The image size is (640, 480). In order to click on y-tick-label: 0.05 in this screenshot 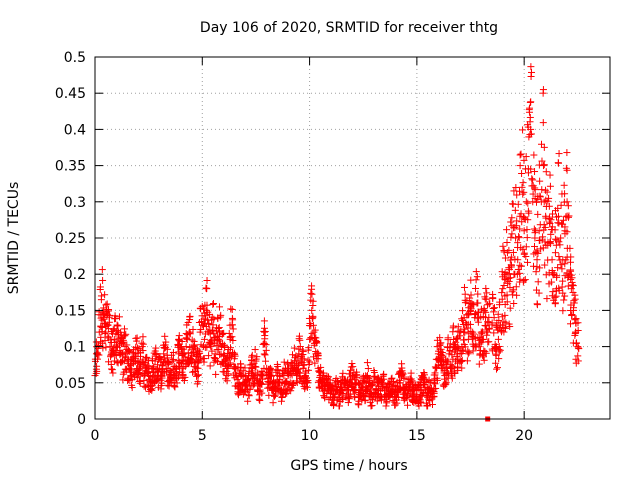, I will do `click(70, 384)`.